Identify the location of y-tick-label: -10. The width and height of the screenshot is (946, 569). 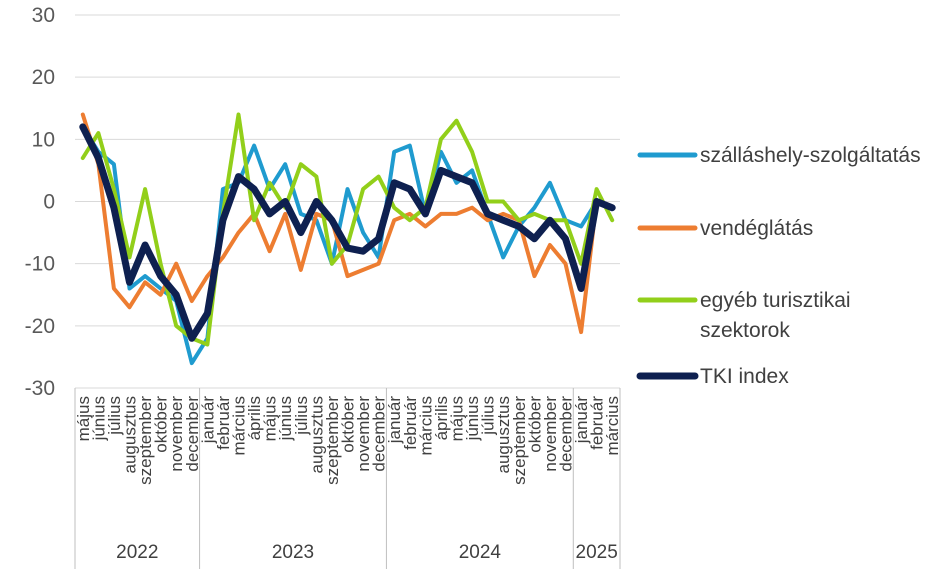
(40, 264).